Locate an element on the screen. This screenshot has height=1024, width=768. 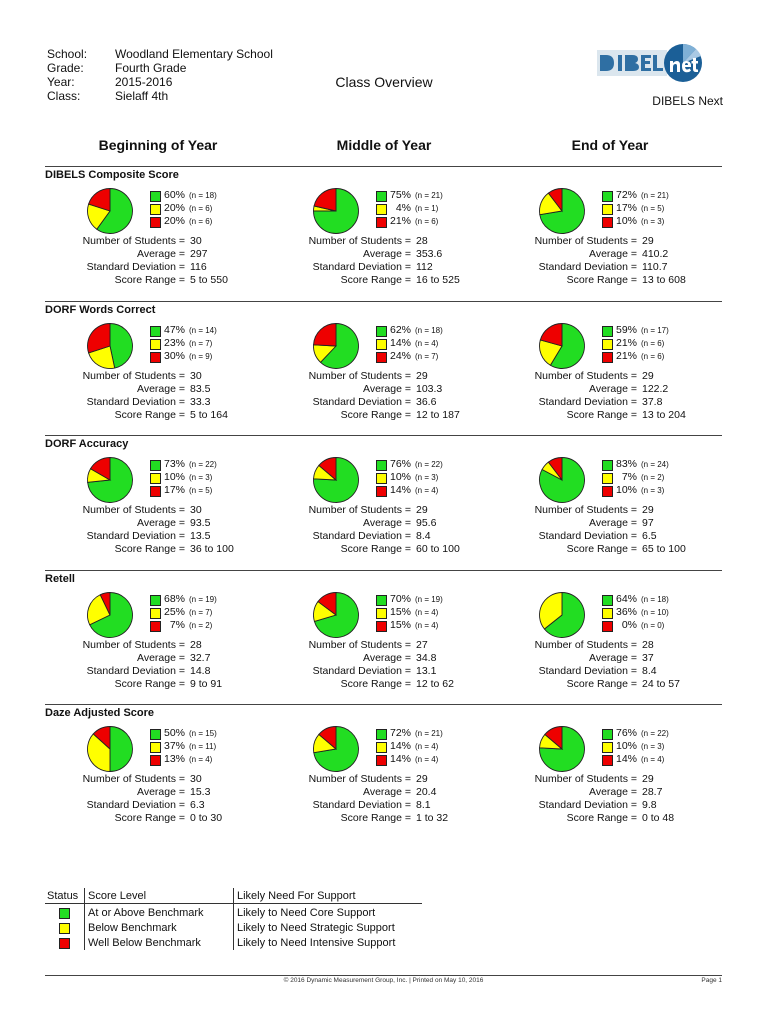
slice-percent: 4% is located at coordinates (403, 208).